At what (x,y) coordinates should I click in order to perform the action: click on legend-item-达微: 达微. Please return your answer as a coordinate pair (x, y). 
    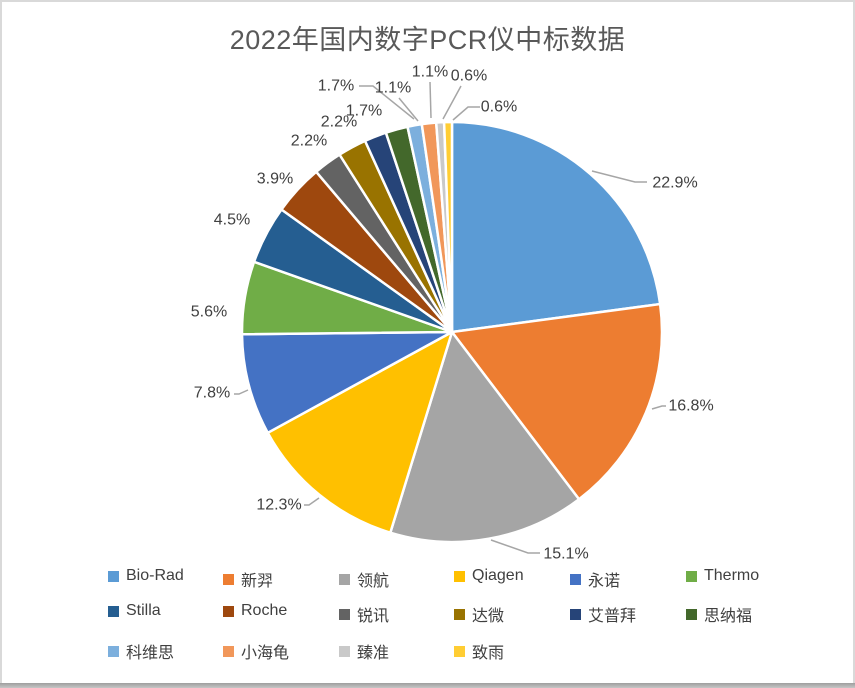
    Looking at the image, I should click on (479, 614).